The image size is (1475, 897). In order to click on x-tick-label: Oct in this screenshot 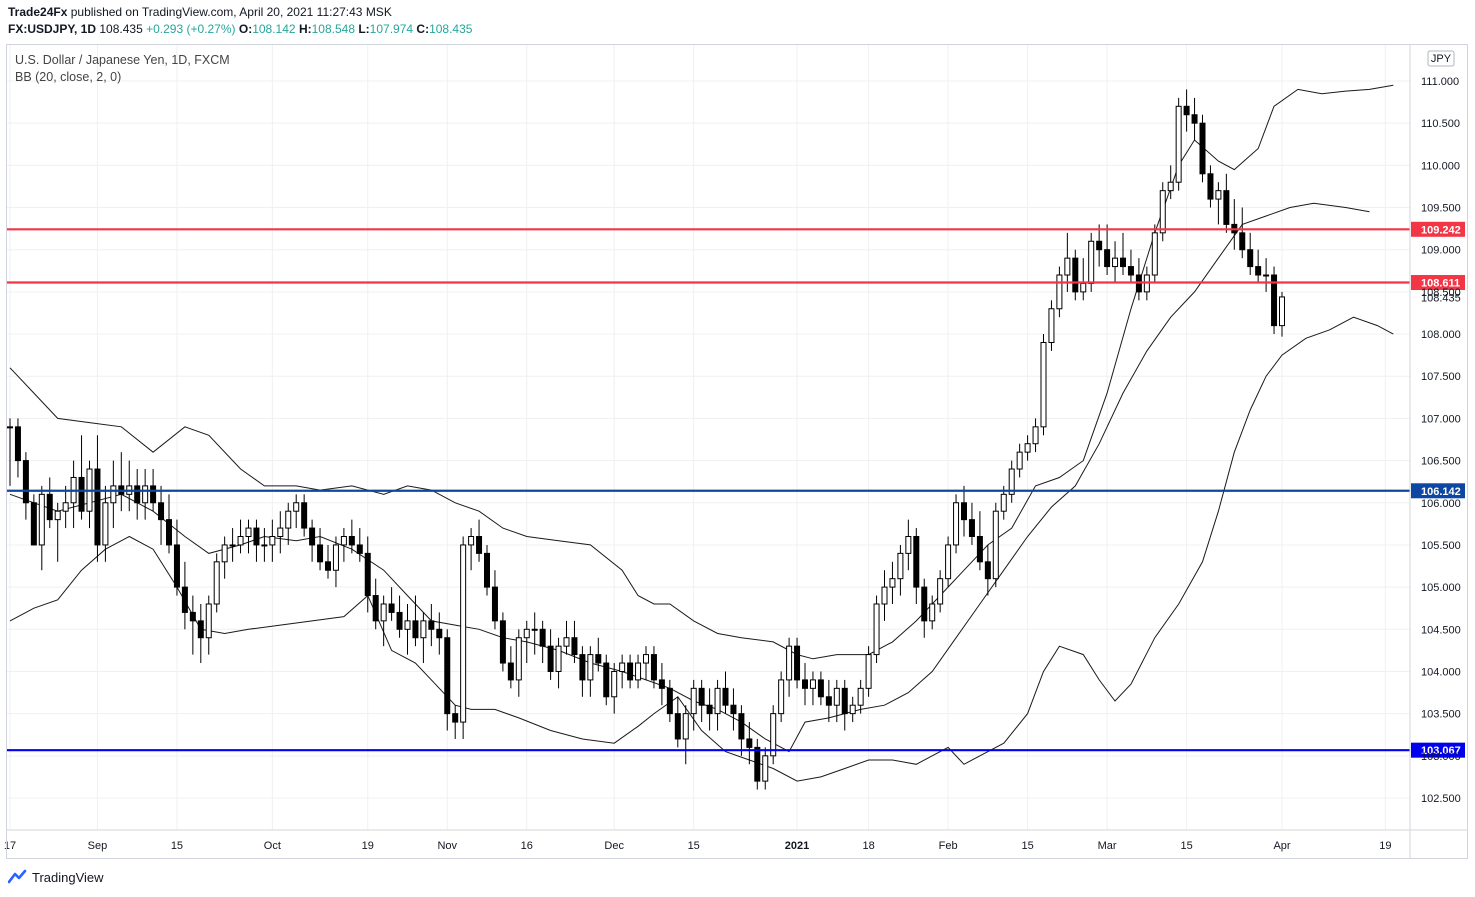, I will do `click(272, 846)`.